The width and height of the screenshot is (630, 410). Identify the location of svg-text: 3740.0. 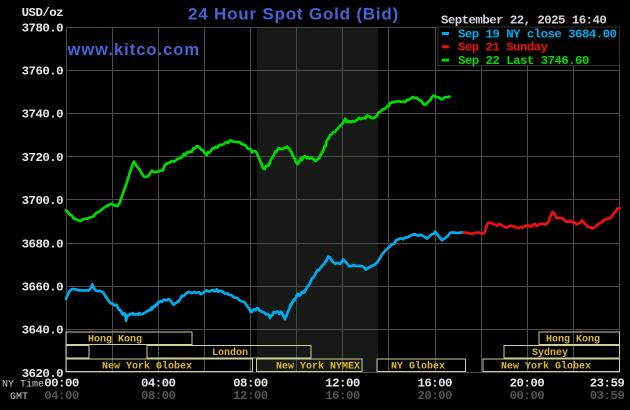
(42, 115).